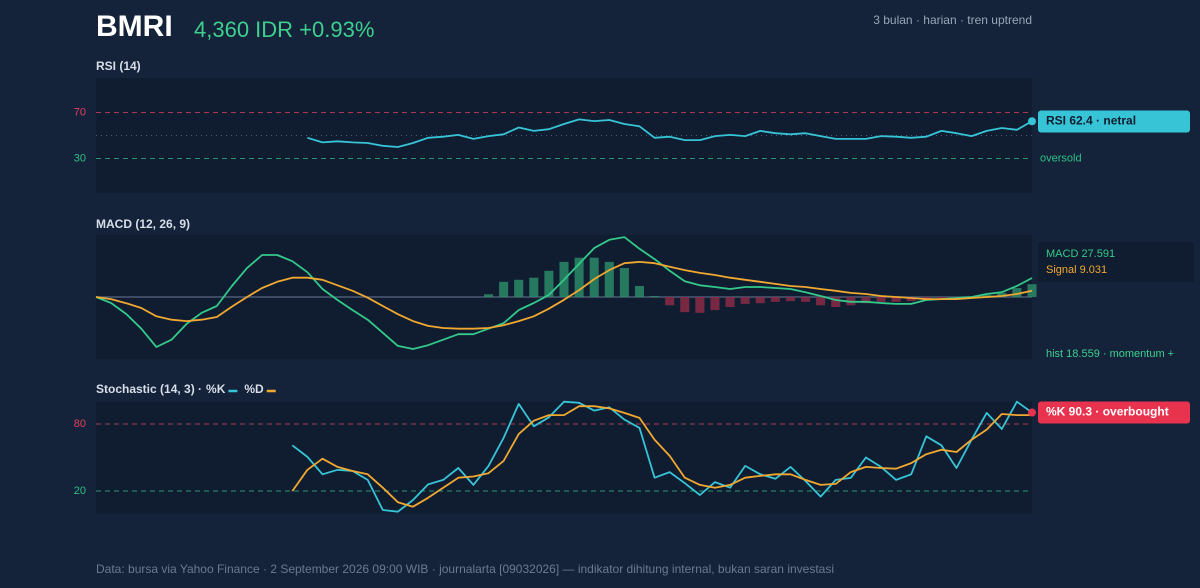 This screenshot has width=1200, height=588. What do you see at coordinates (80, 491) in the screenshot?
I see `y-tick-label: 20` at bounding box center [80, 491].